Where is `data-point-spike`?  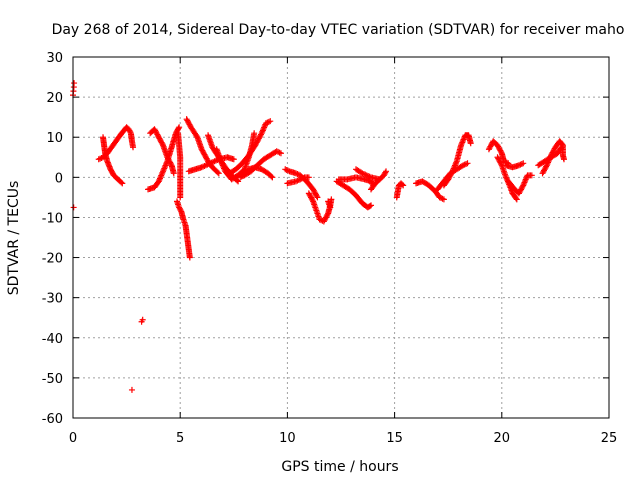
data-point-spike is located at coordinates (180, 197).